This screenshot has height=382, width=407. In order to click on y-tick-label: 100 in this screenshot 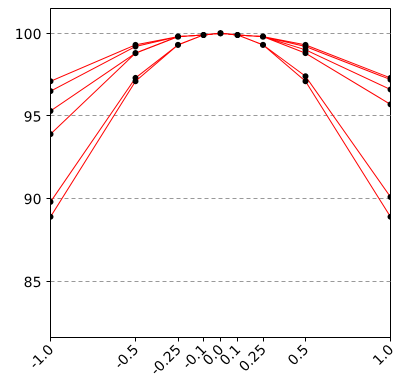, I will do `click(28, 34)`.